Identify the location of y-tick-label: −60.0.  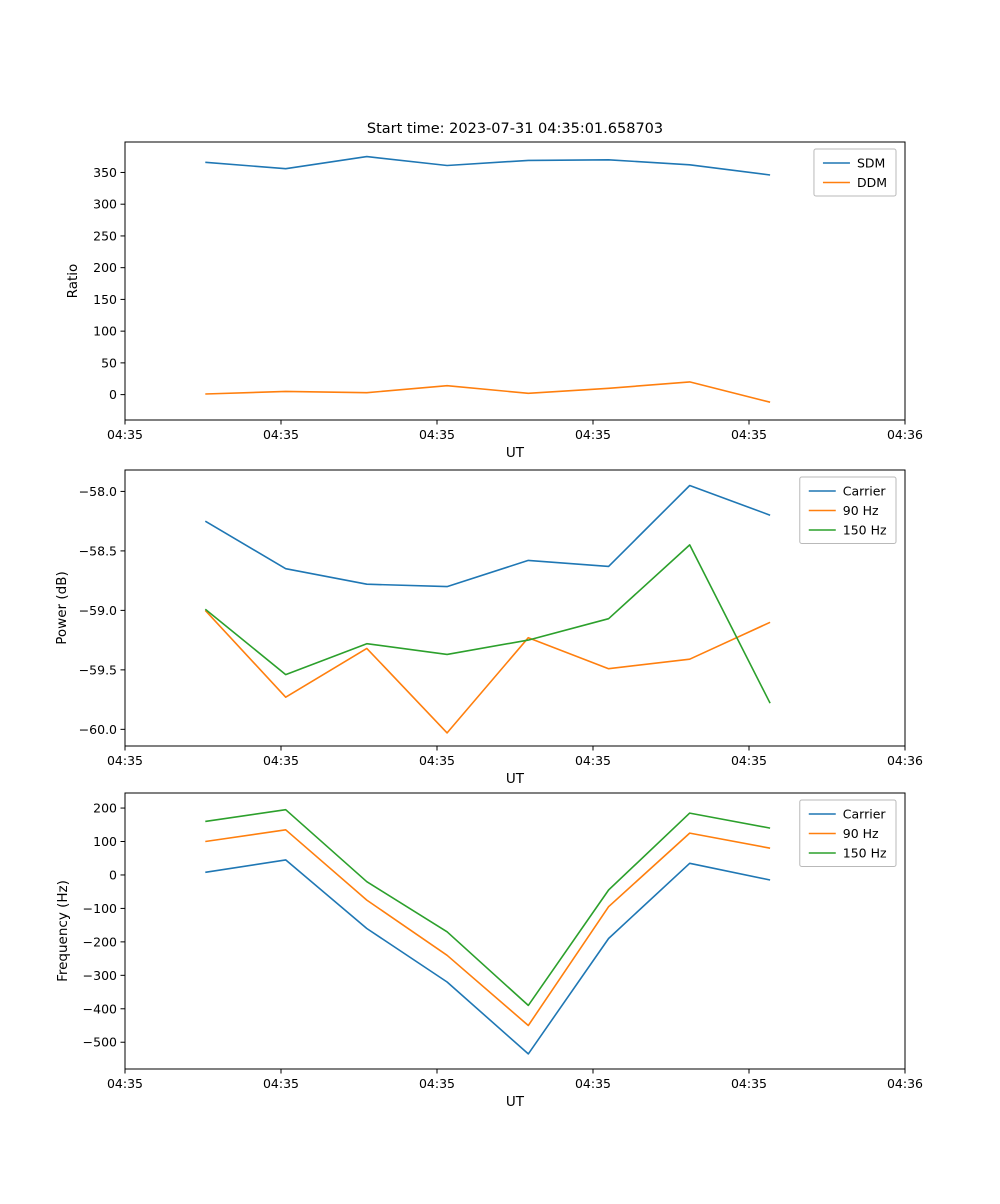
(98, 729).